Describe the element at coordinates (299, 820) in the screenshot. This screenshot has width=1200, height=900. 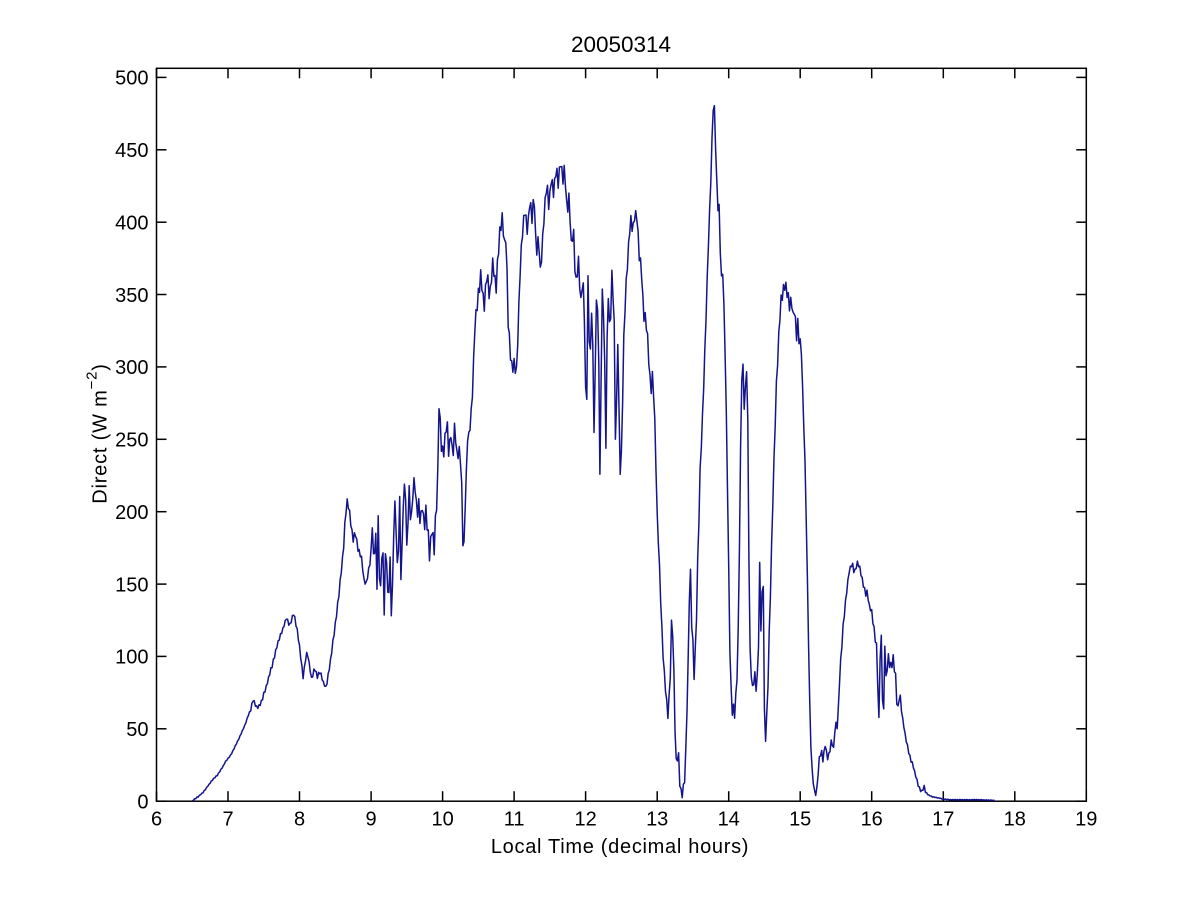
I see `svg-text: 8` at that location.